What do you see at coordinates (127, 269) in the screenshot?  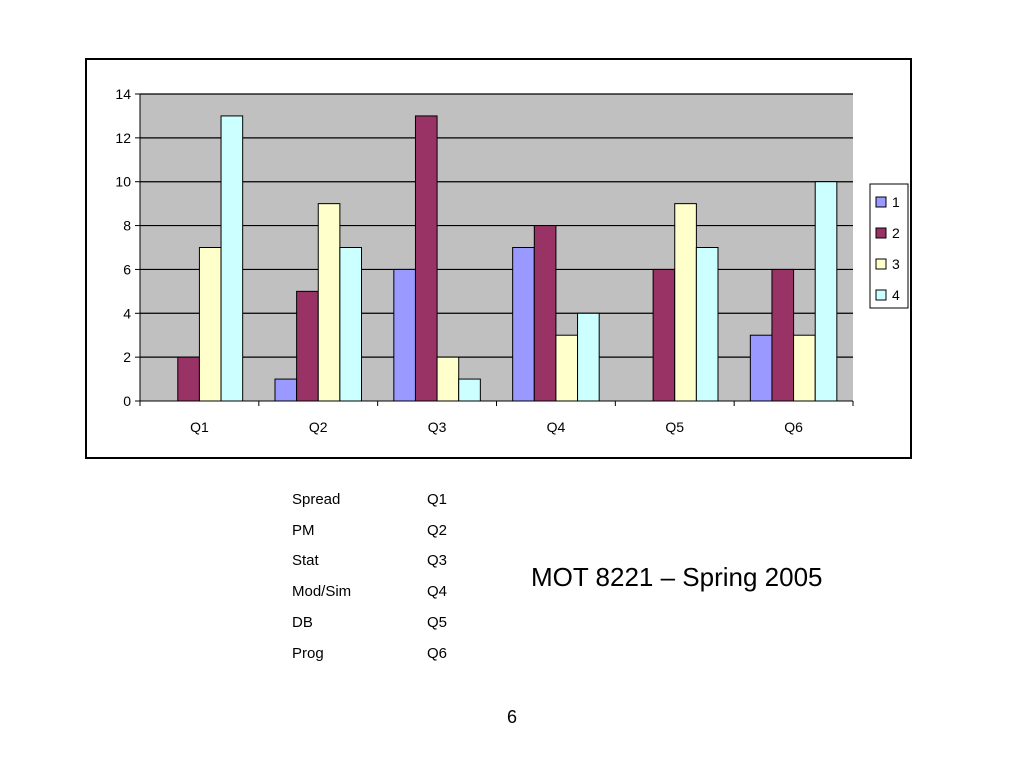 I see `y-tick-label: 6` at bounding box center [127, 269].